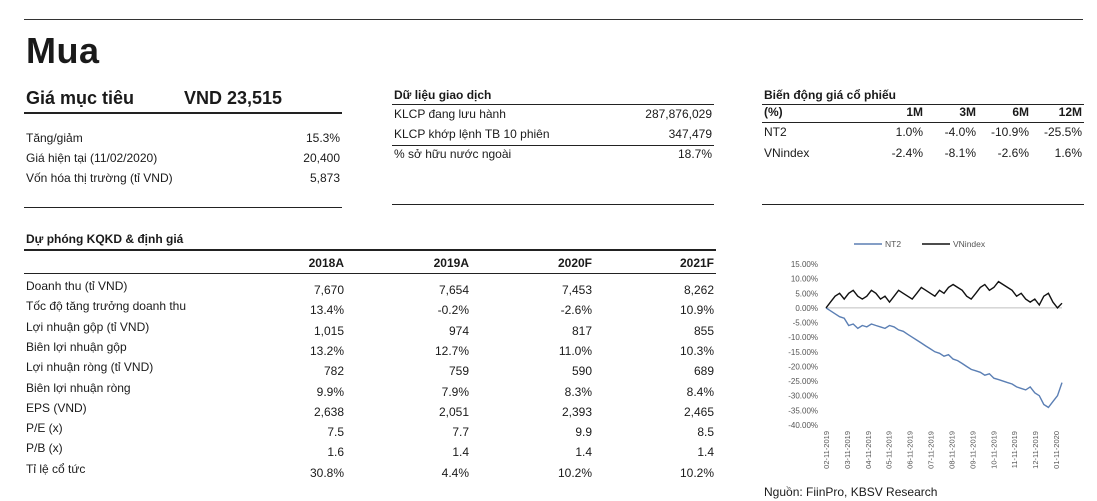 This screenshot has height=501, width=1097. What do you see at coordinates (455, 472) in the screenshot?
I see `forecast-cell: 4.4%` at bounding box center [455, 472].